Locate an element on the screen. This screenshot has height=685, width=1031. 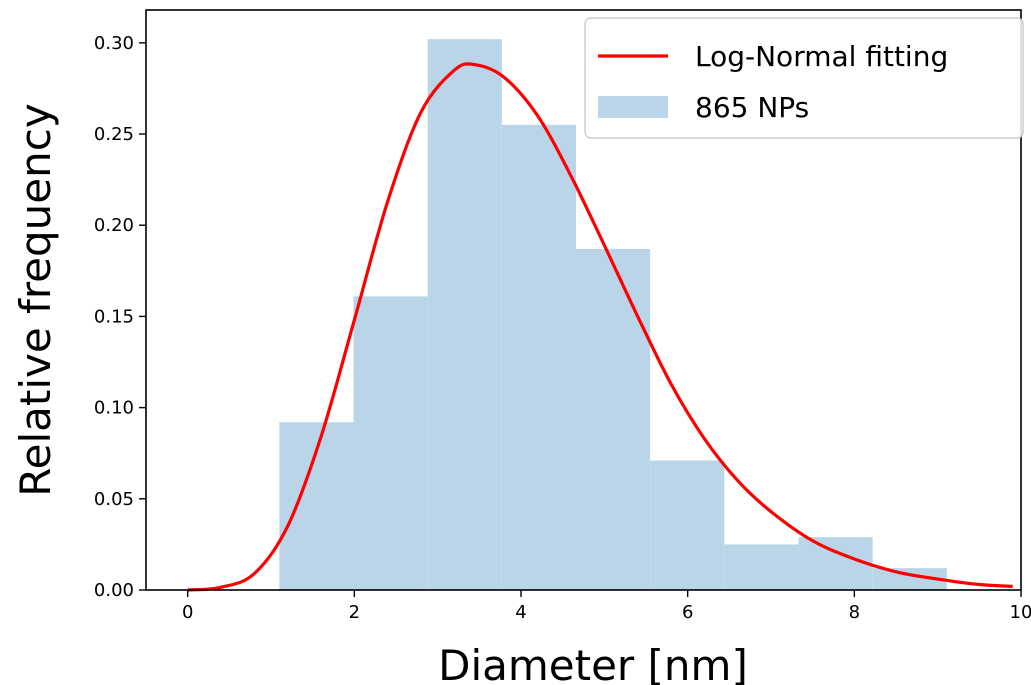
y-tick-label: 0.00 is located at coordinates (114, 590).